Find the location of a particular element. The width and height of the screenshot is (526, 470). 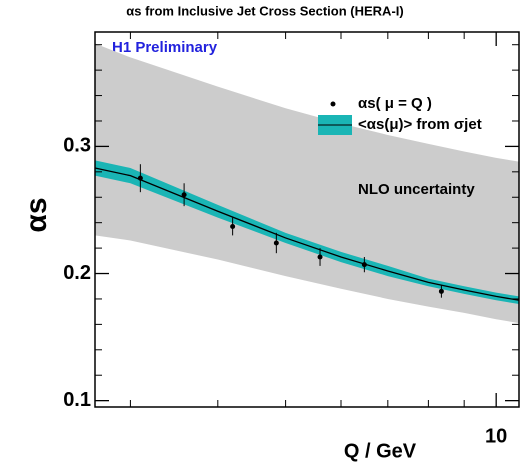

legend-marker is located at coordinates (333, 104).